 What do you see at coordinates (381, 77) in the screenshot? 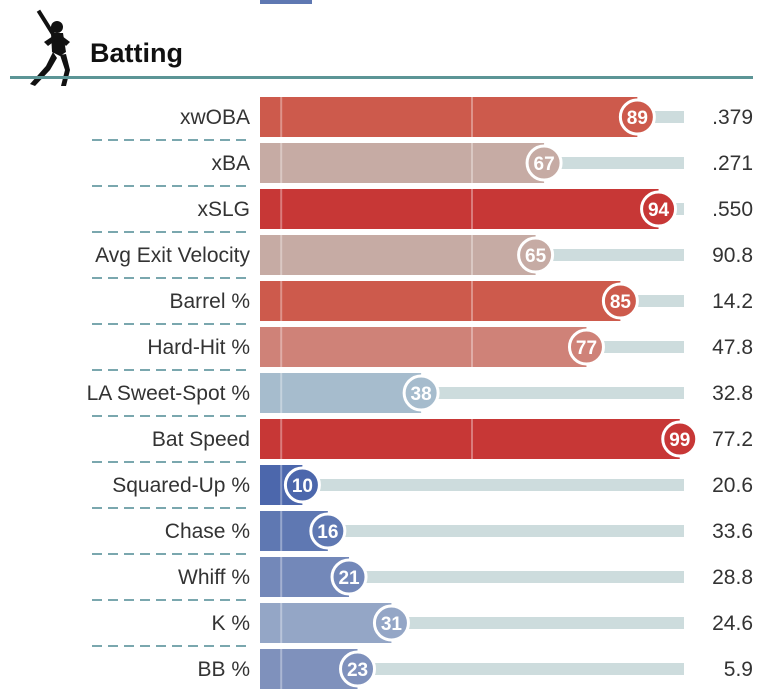
I see `section-rule` at bounding box center [381, 77].